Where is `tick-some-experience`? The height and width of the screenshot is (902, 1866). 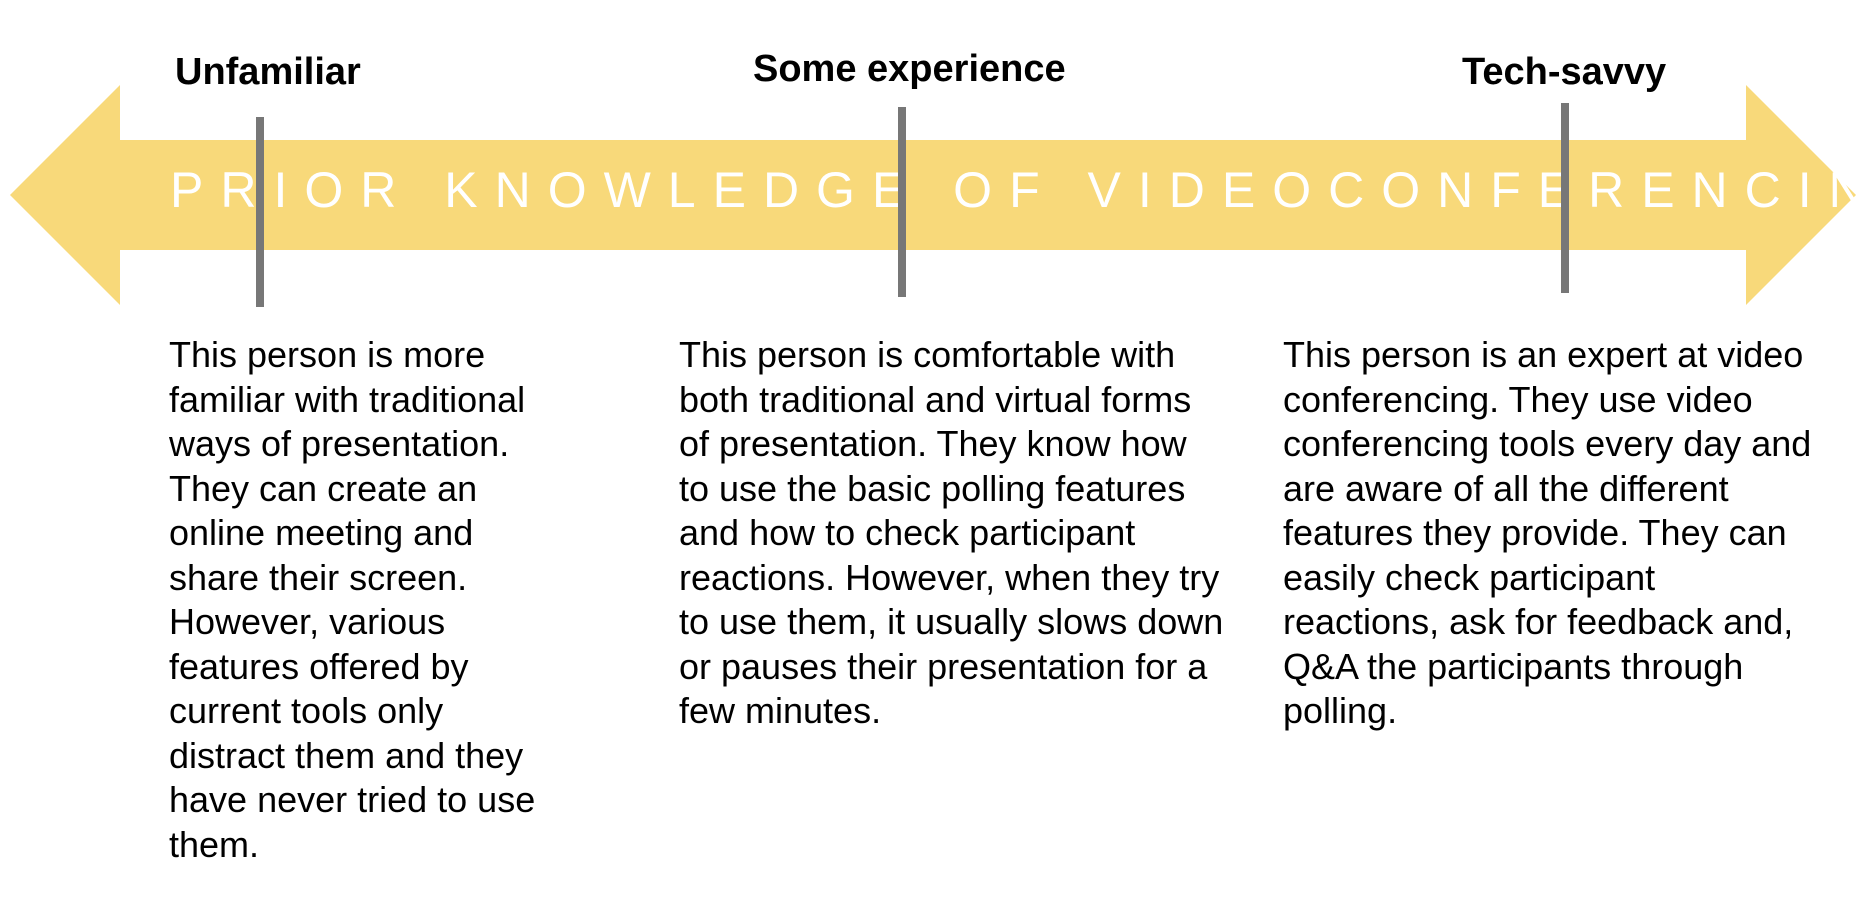
tick-some-experience is located at coordinates (902, 202).